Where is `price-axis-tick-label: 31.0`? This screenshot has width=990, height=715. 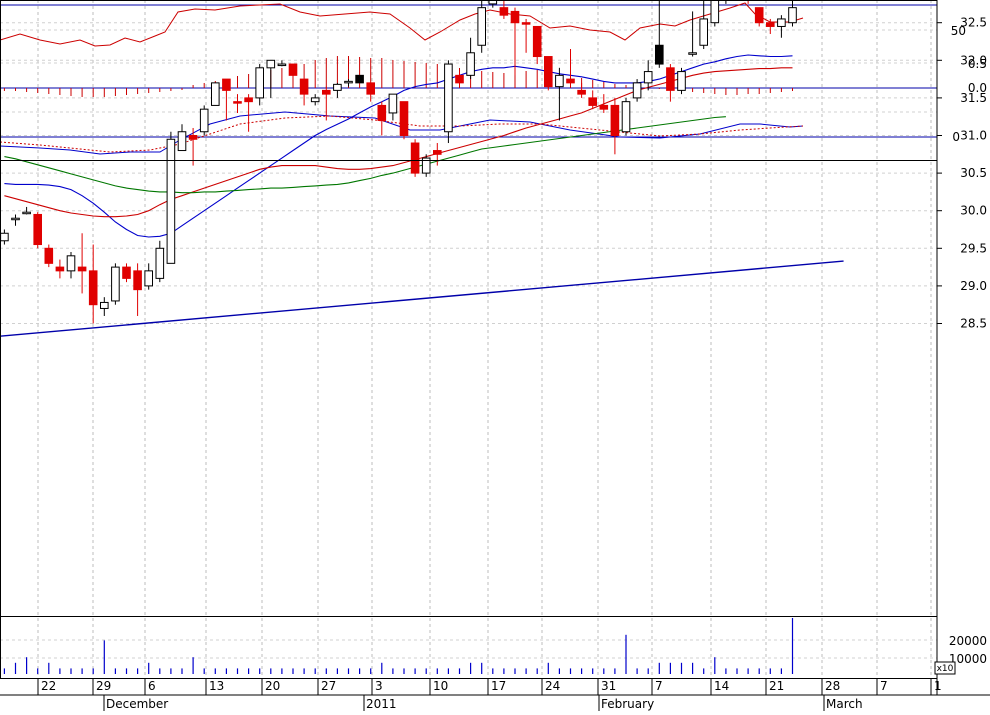
price-axis-tick-label: 31.0 is located at coordinates (973, 136).